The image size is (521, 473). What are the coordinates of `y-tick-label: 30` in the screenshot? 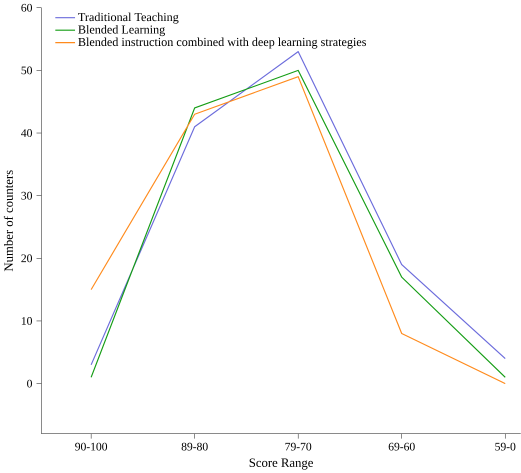 It's located at (26, 196).